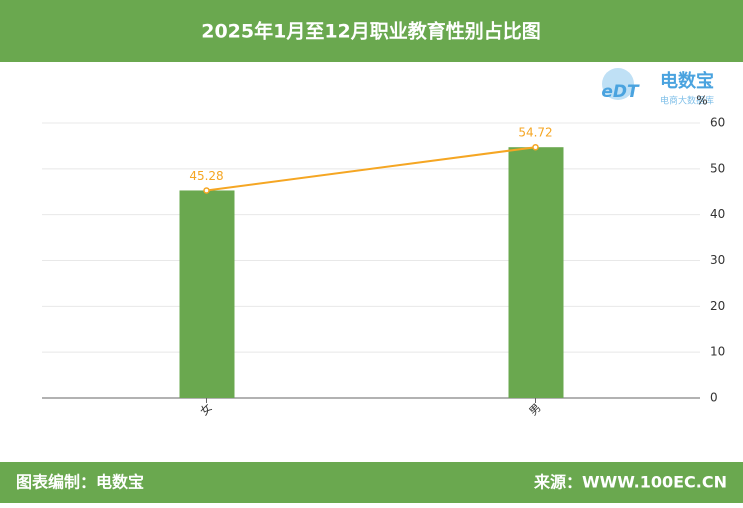  What do you see at coordinates (714, 398) in the screenshot?
I see `y-tick-label: 0` at bounding box center [714, 398].